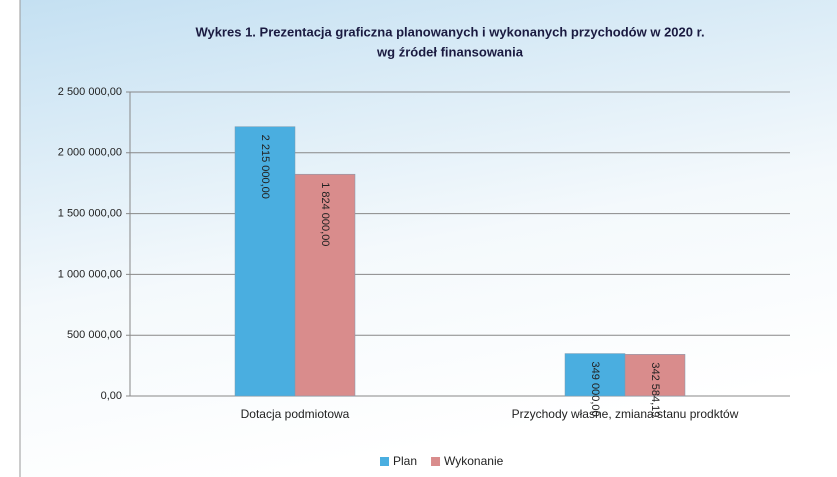 The height and width of the screenshot is (477, 837). I want to click on value-label: 342 584,19, so click(655, 389).